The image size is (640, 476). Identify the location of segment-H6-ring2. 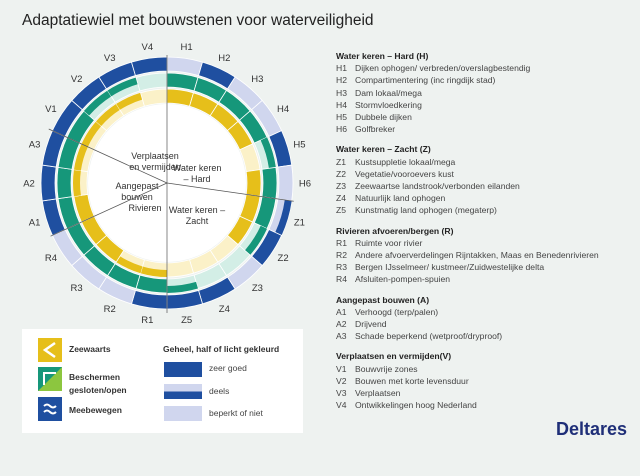
(253, 183).